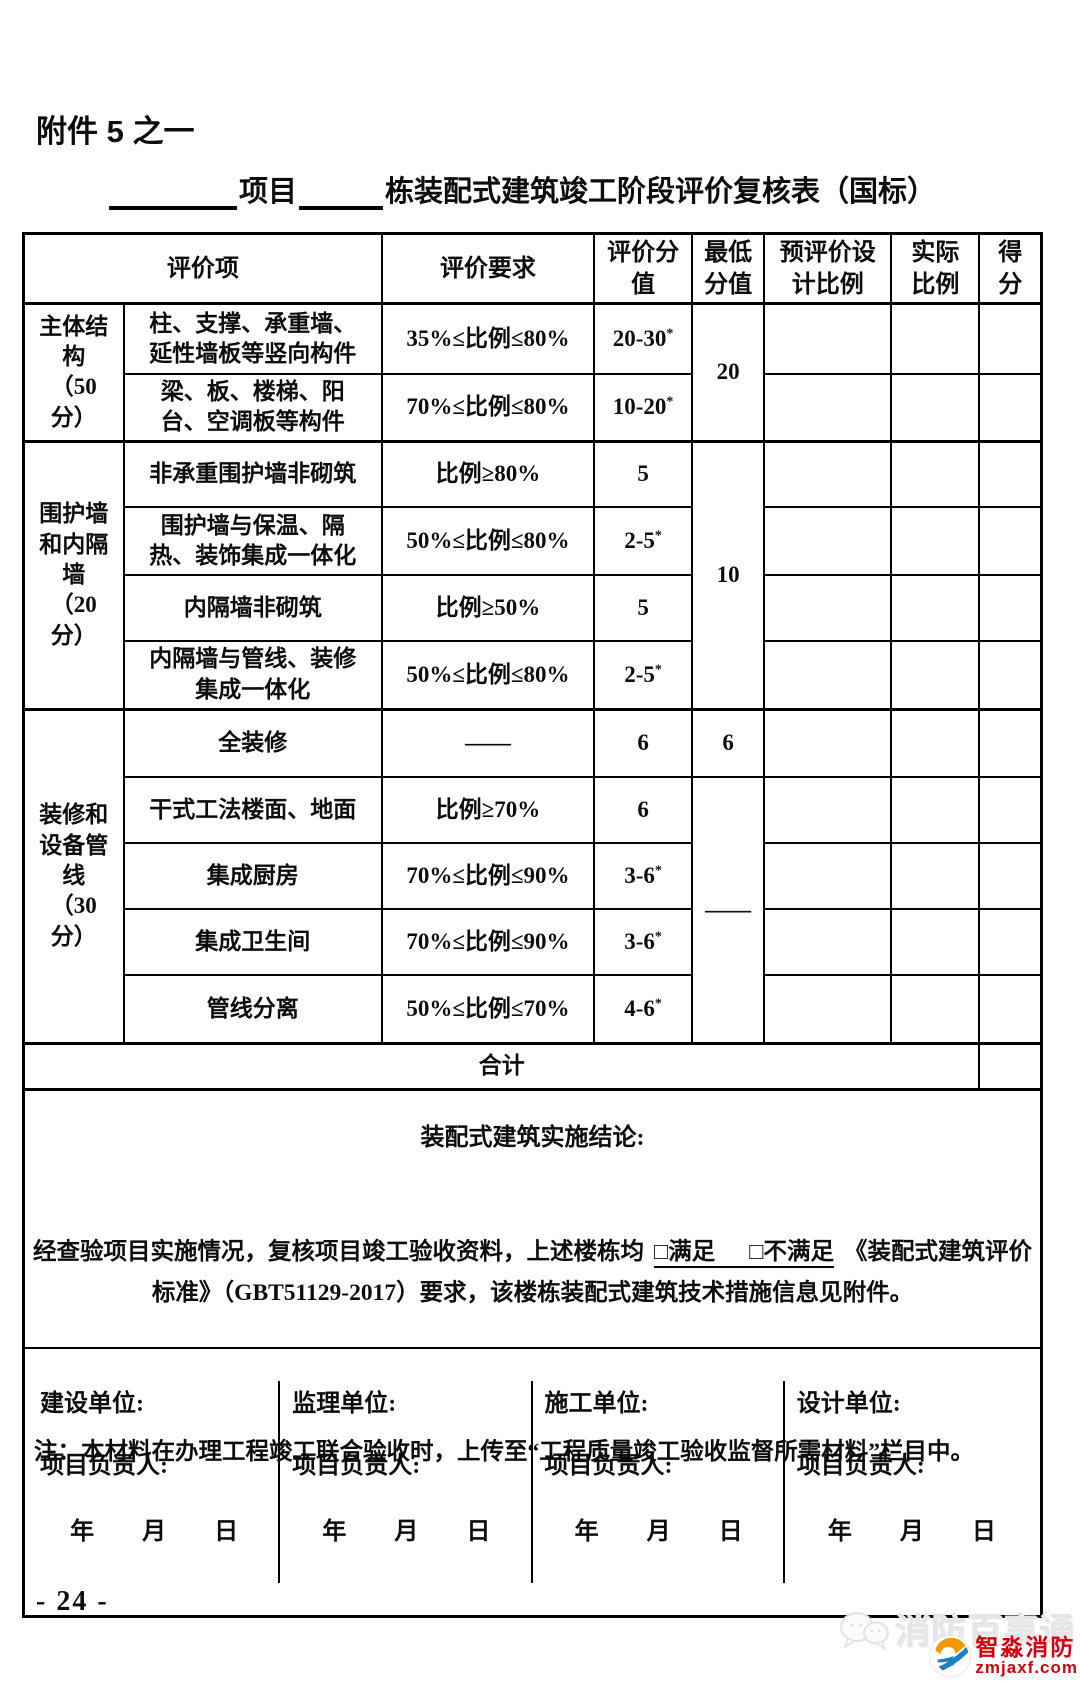  I want to click on cell-requirement: 70%≤比例≤80%, so click(488, 407).